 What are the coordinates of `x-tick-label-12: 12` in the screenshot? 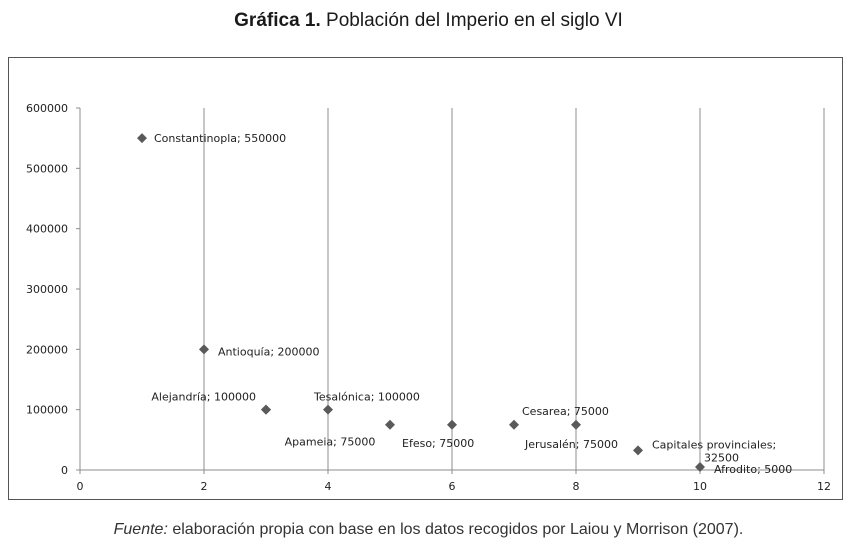 It's located at (824, 486).